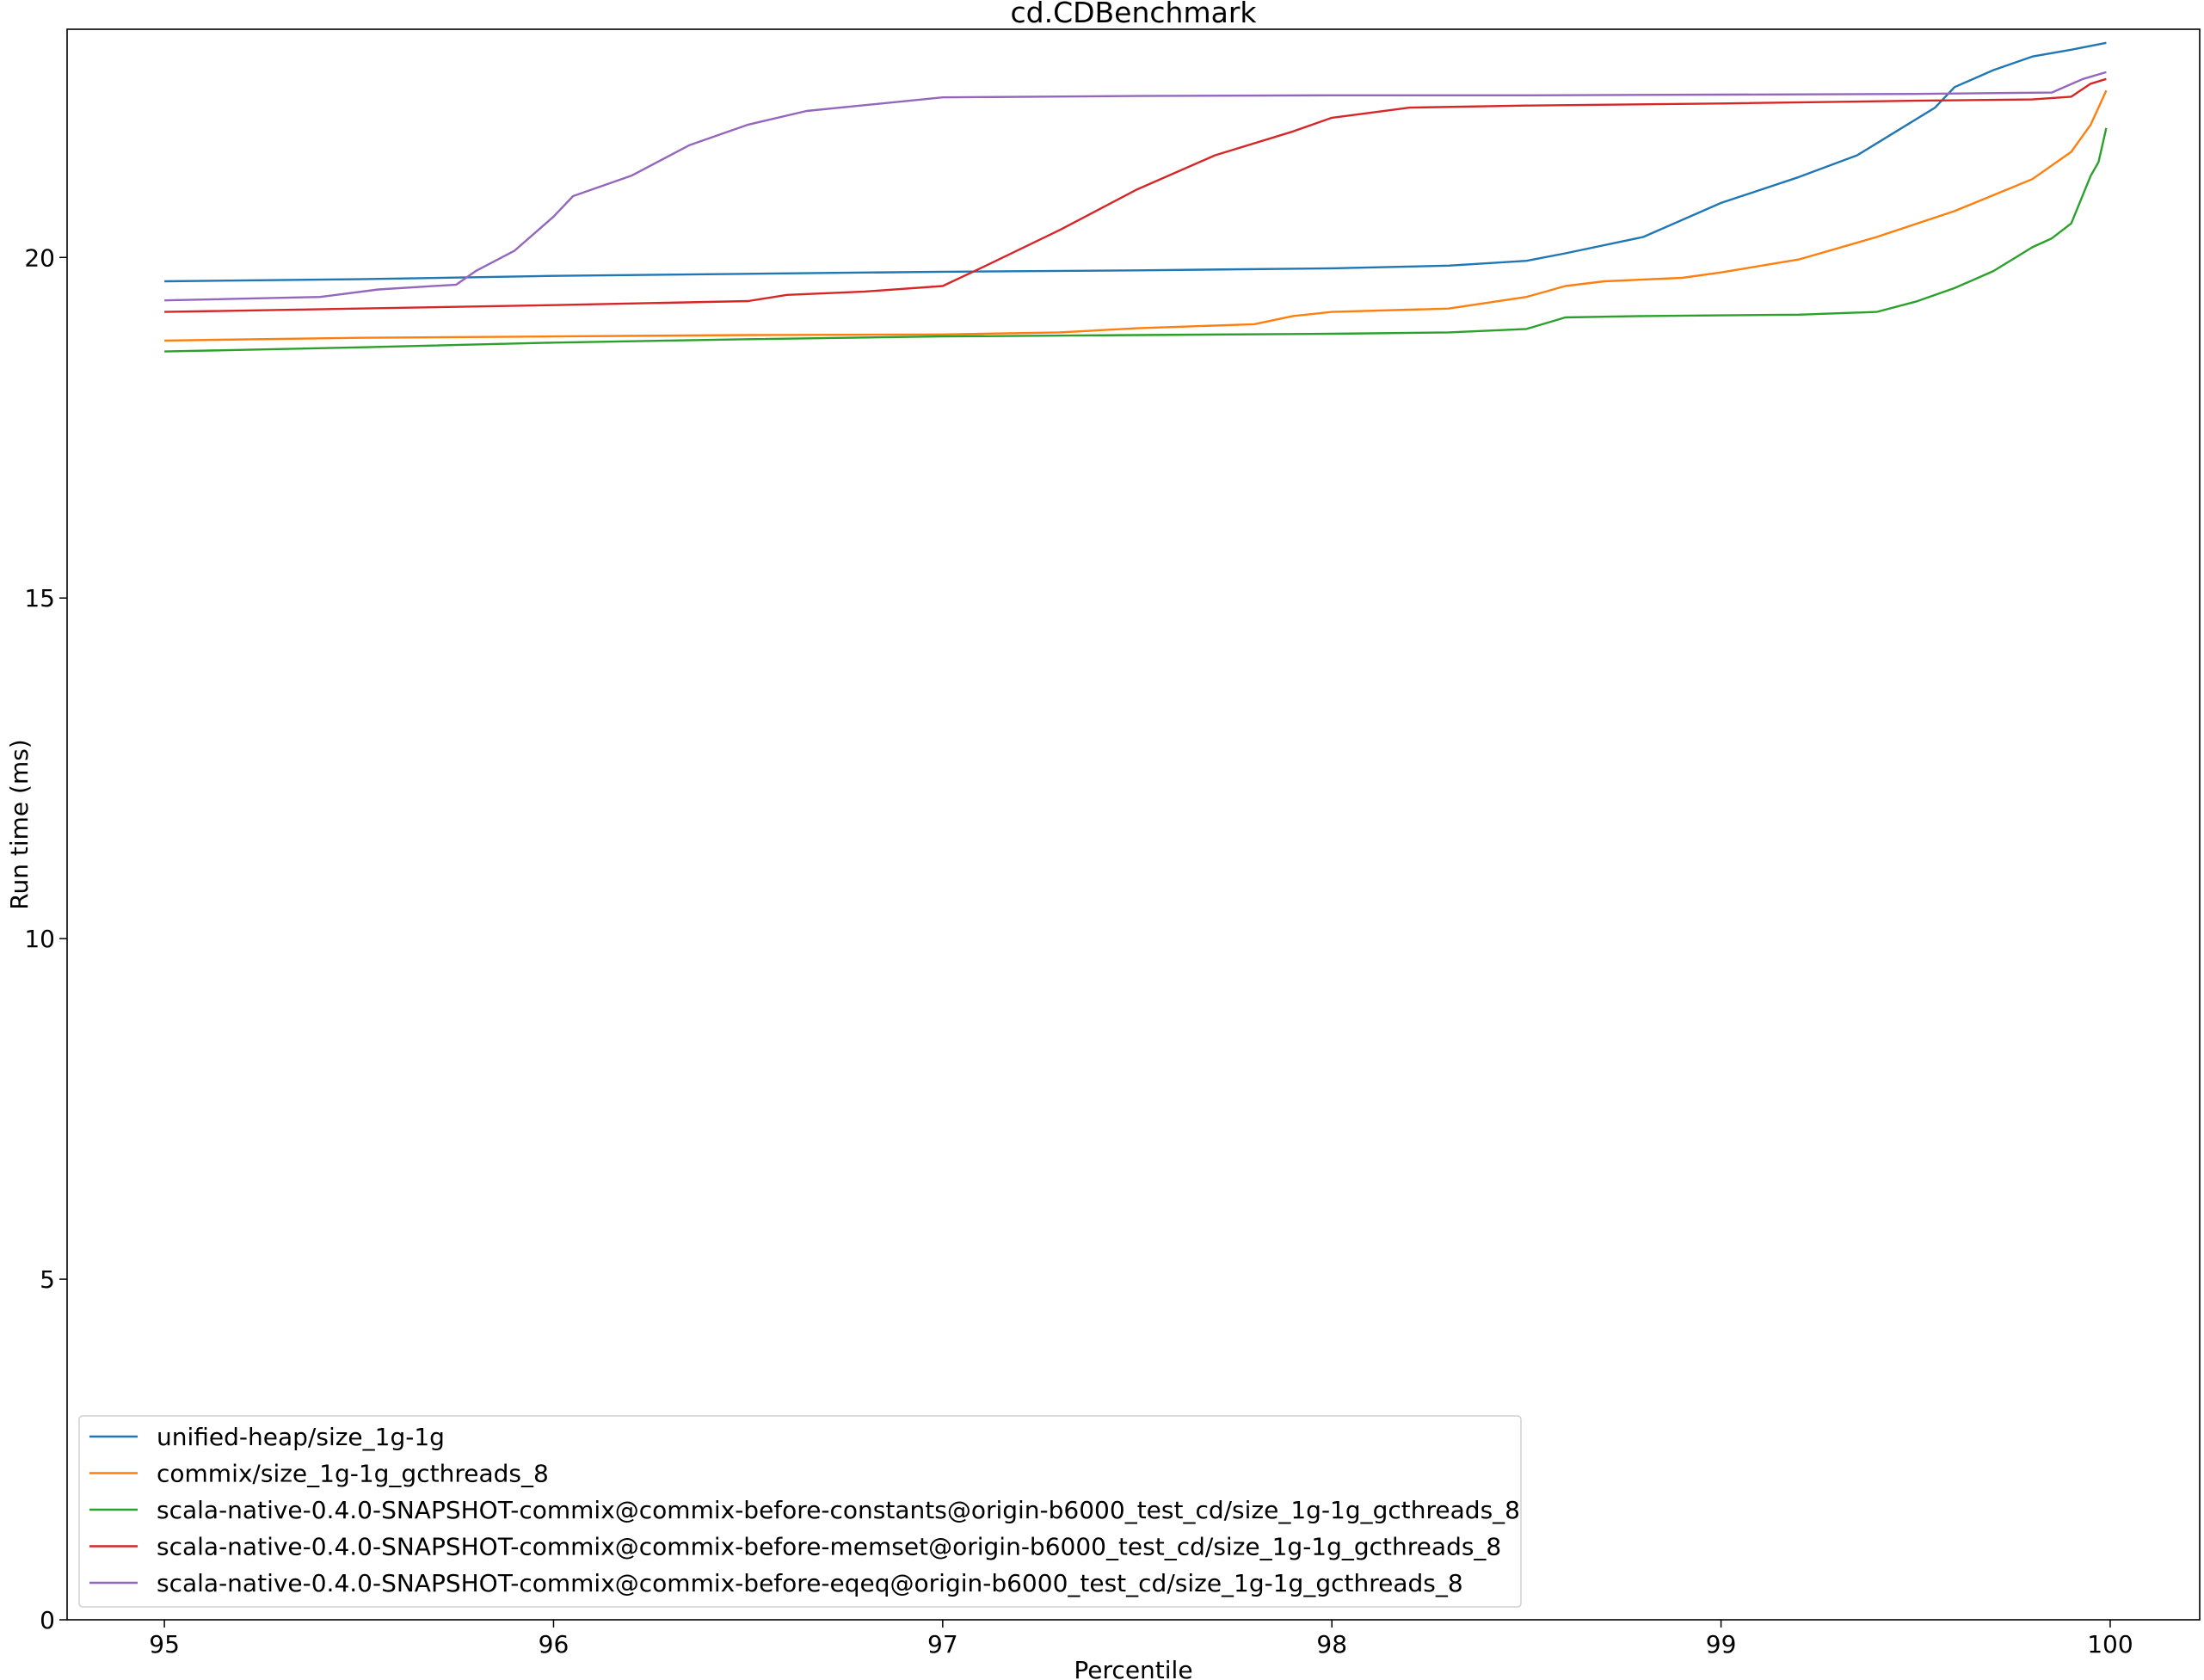 This screenshot has width=2204, height=1680. Describe the element at coordinates (2110, 1644) in the screenshot. I see `x-tick-label: 100` at that location.